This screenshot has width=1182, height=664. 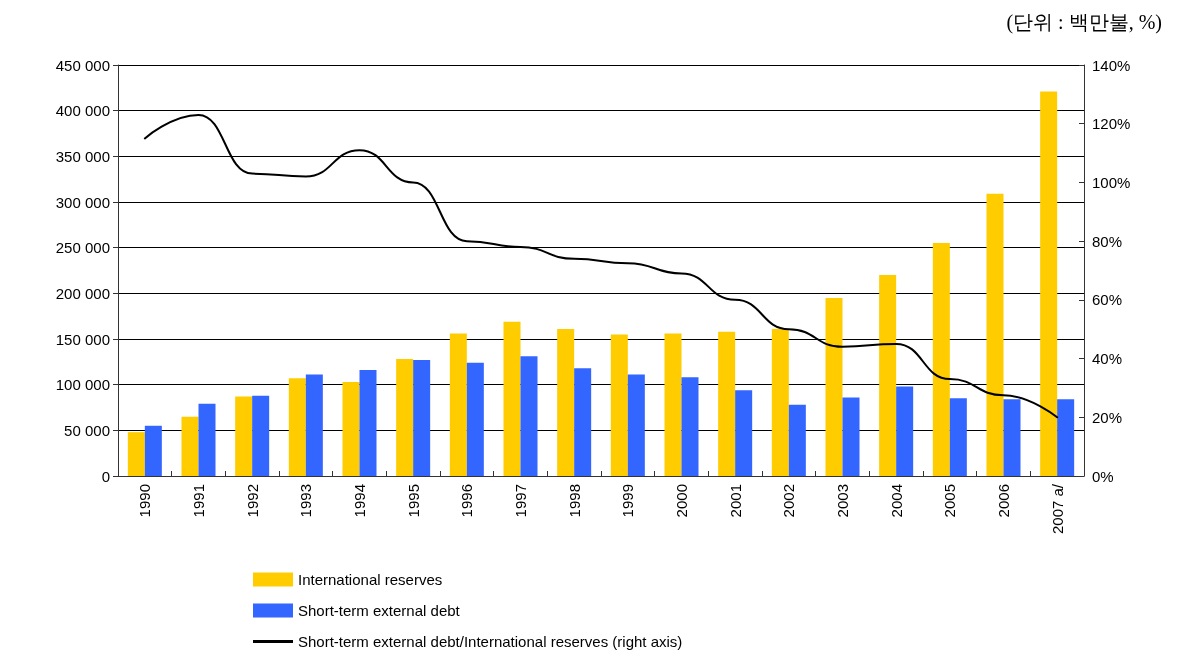 What do you see at coordinates (82, 385) in the screenshot?
I see `y-tick-label: 100 000` at bounding box center [82, 385].